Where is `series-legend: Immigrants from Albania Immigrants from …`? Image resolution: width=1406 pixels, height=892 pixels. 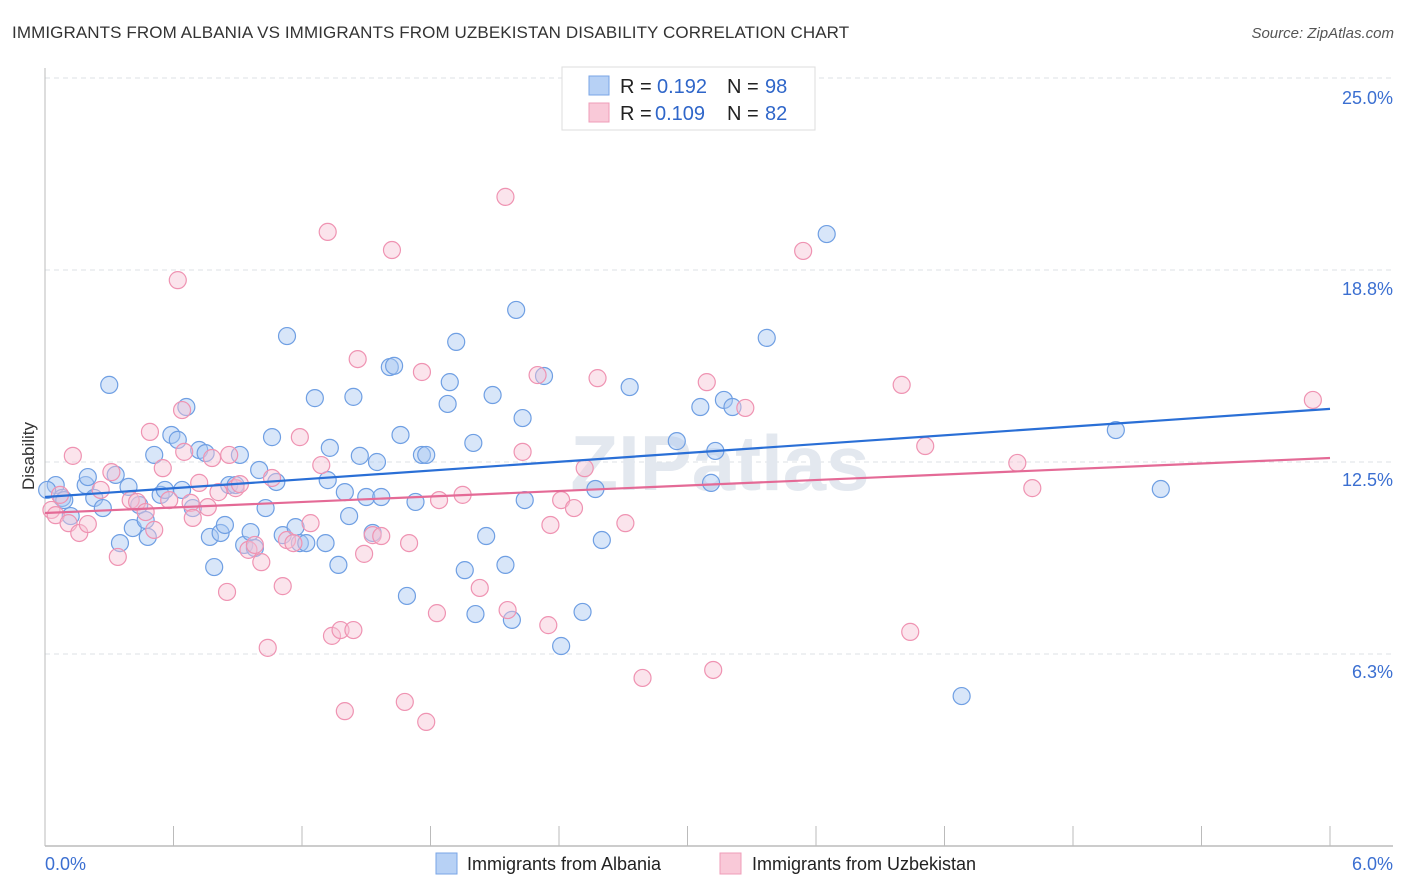
series-legend: Immigrants from Albania Immigrants from … is located at coordinates (705, 863).